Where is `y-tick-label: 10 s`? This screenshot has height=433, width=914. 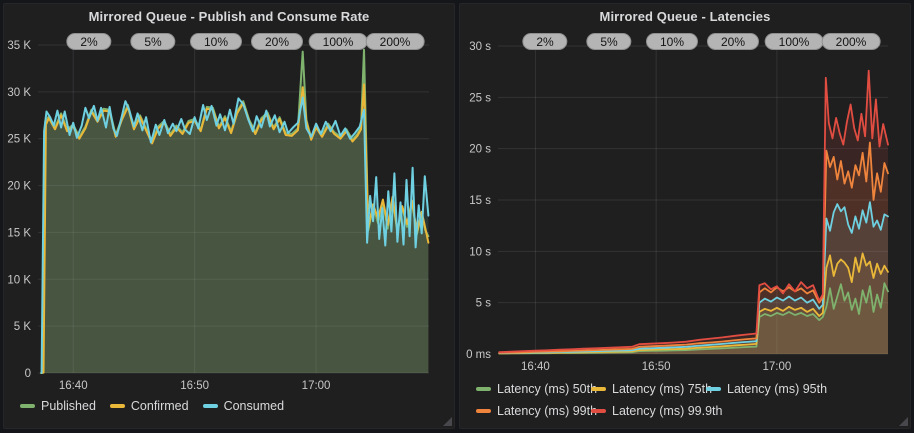 y-tick-label: 10 s is located at coordinates (480, 252).